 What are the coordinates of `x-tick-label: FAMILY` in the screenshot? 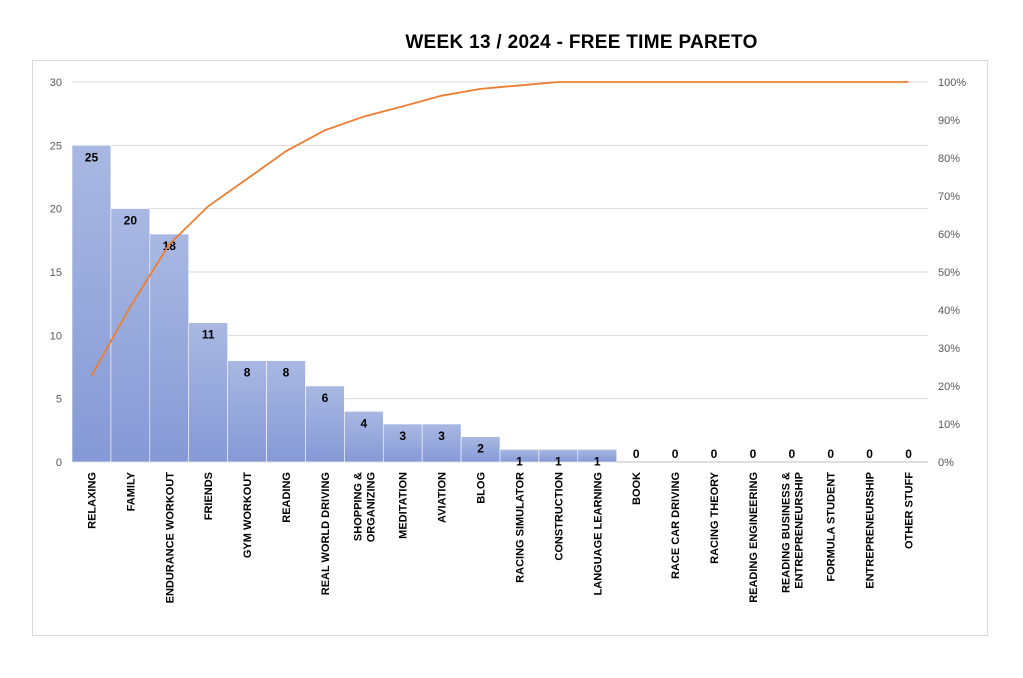 It's located at (131, 491).